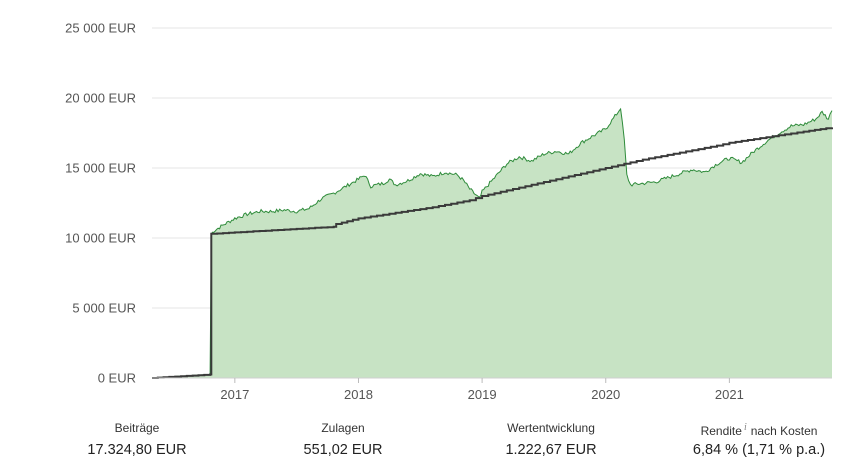 This screenshot has height=470, width=852. What do you see at coordinates (137, 450) in the screenshot?
I see `stat-value: 17.324,80 EUR` at bounding box center [137, 450].